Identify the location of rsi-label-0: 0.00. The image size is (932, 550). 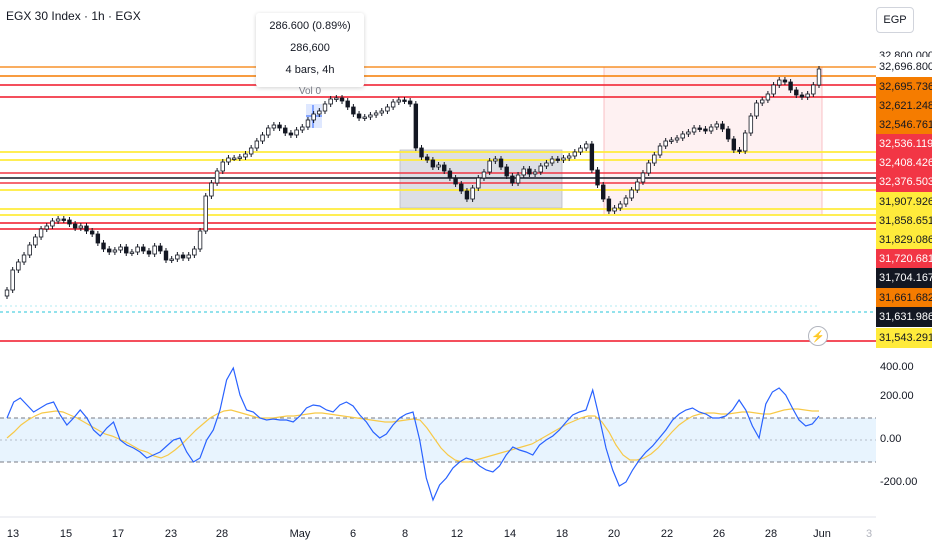
(891, 439).